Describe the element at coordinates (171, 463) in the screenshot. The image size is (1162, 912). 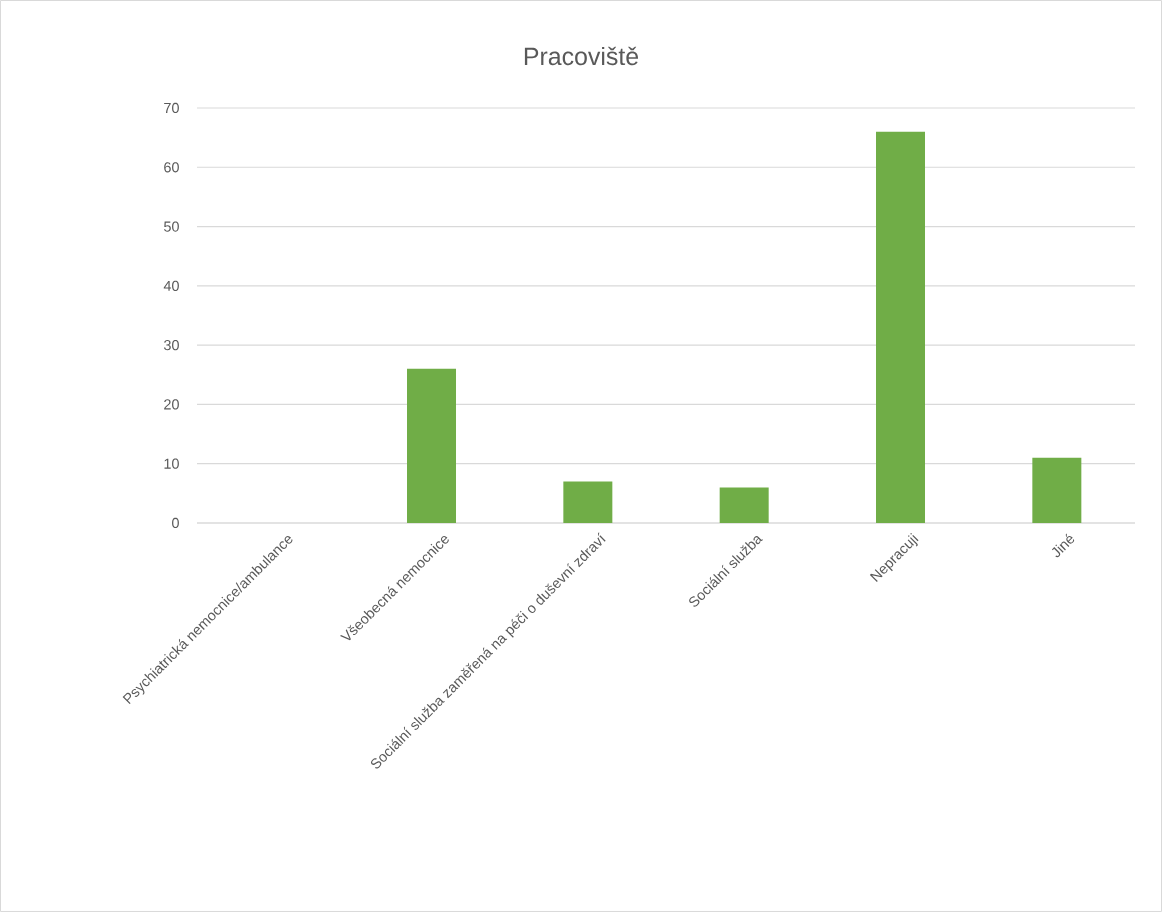
I see `y-tick-label: 10` at that location.